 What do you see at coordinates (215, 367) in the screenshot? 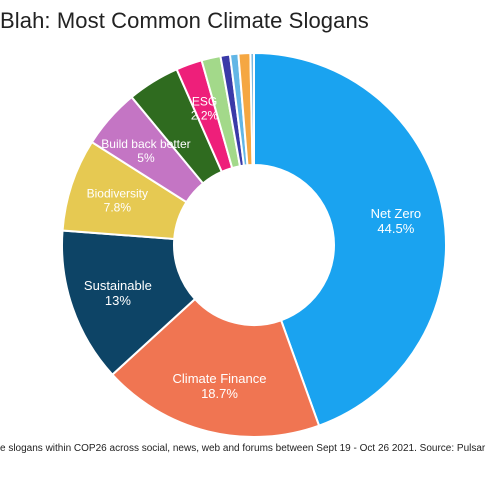
I see `slice-climate-finance` at bounding box center [215, 367].